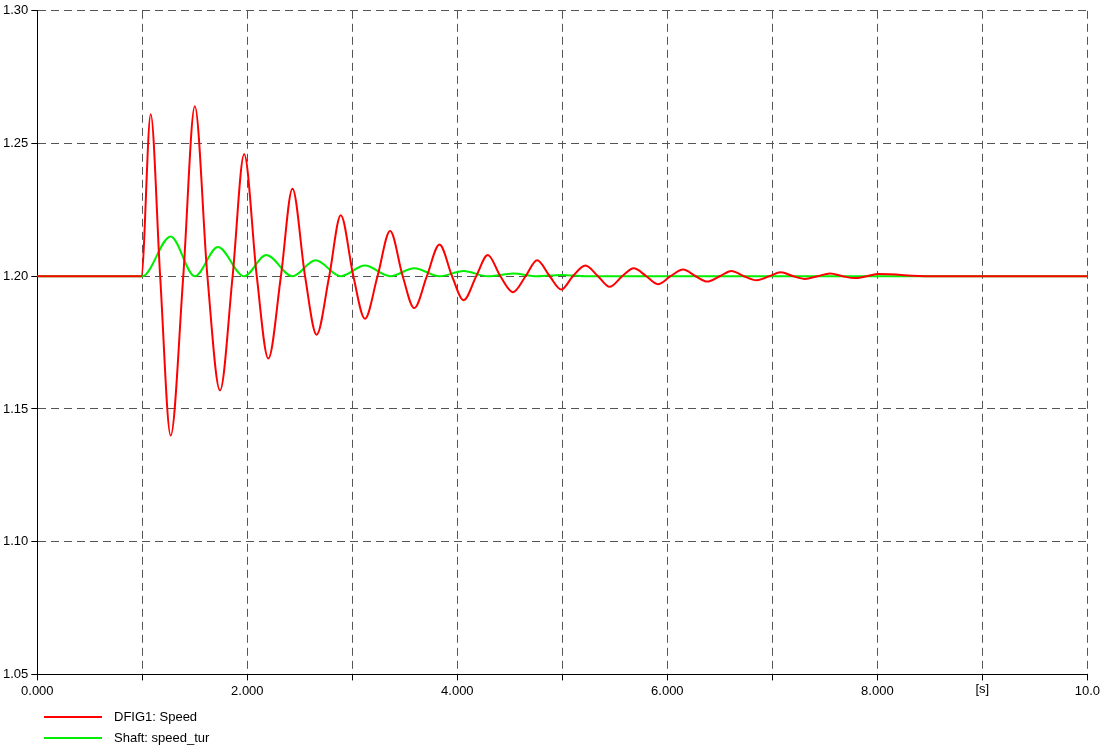 This screenshot has width=1103, height=745. What do you see at coordinates (156, 716) in the screenshot?
I see `legend-label: DFIG1: Speed` at bounding box center [156, 716].